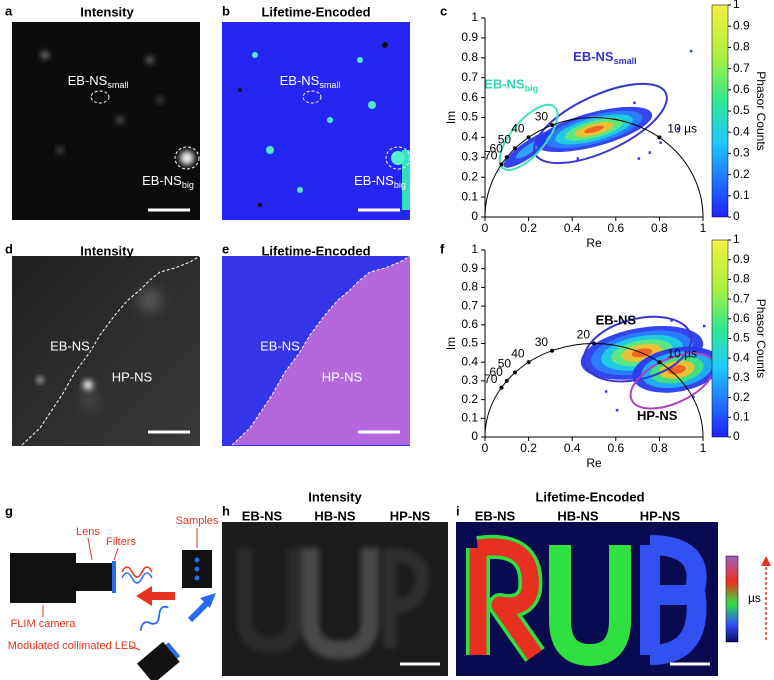  What do you see at coordinates (720, 111) in the screenshot?
I see `colorbar` at bounding box center [720, 111].